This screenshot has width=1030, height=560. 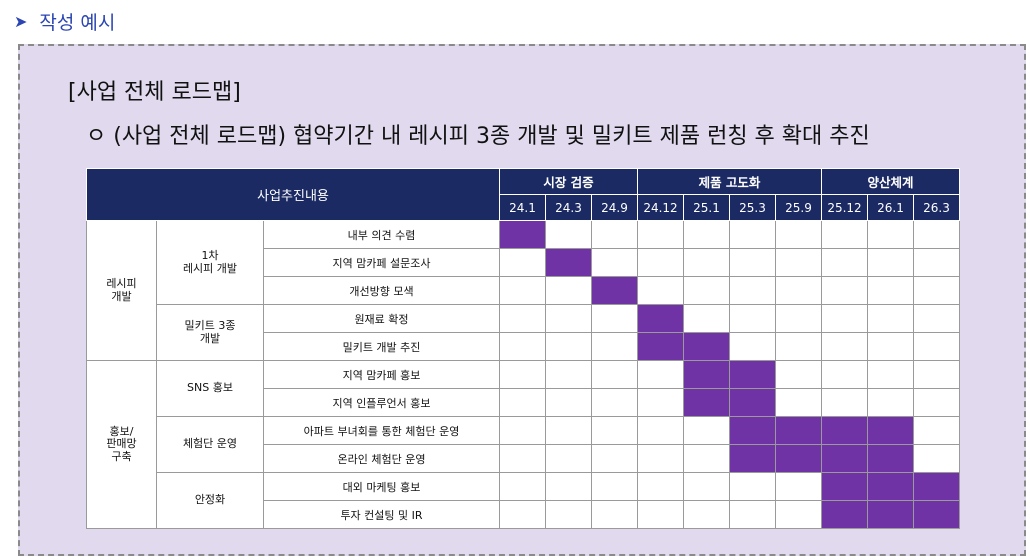 I want to click on period-header: 24.1, so click(x=522, y=207).